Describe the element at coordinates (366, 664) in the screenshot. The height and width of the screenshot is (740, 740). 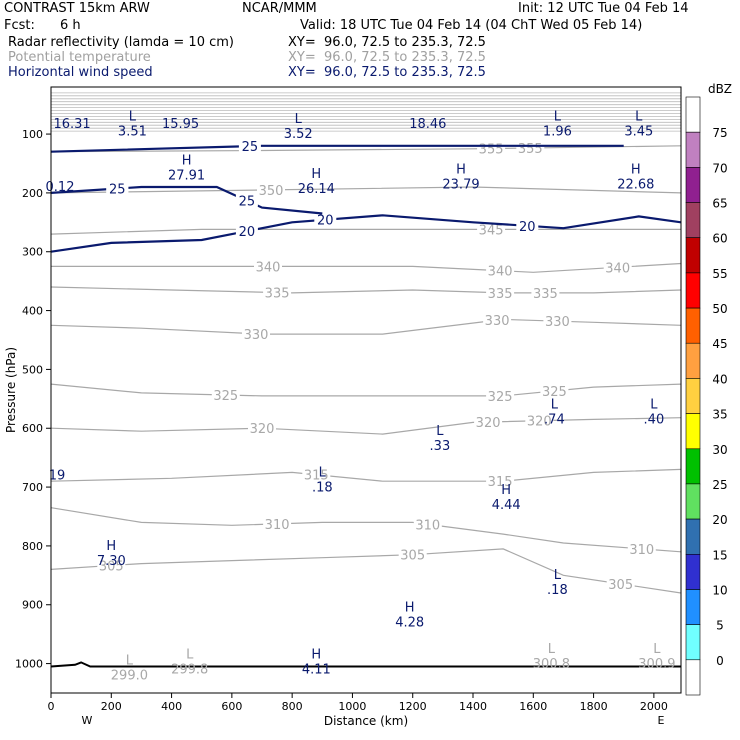
I see `ground-surface` at that location.